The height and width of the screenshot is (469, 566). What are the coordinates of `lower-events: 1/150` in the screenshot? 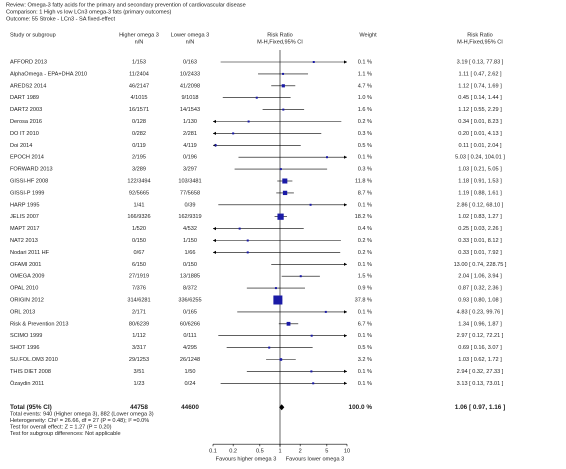 It's located at (190, 241).